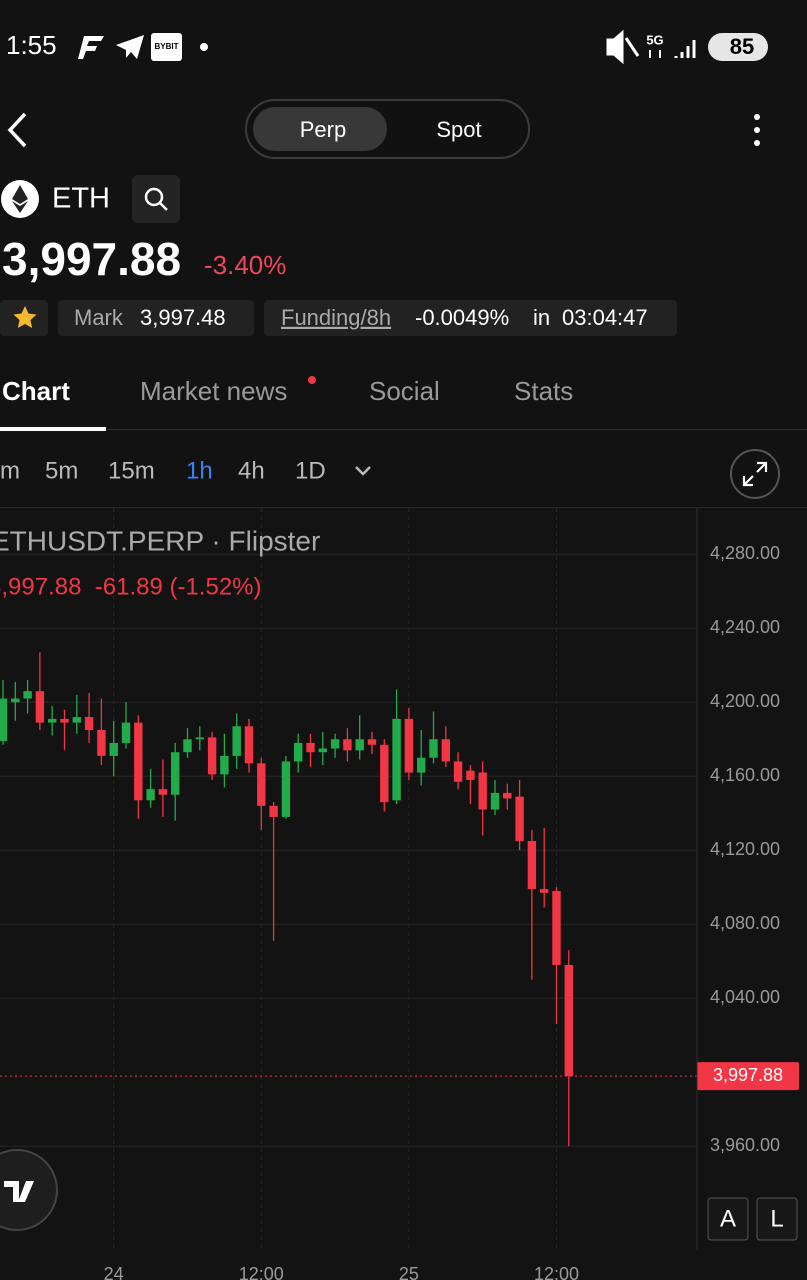 The image size is (807, 1280). What do you see at coordinates (213, 391) in the screenshot?
I see `tab-market-news: Market news` at bounding box center [213, 391].